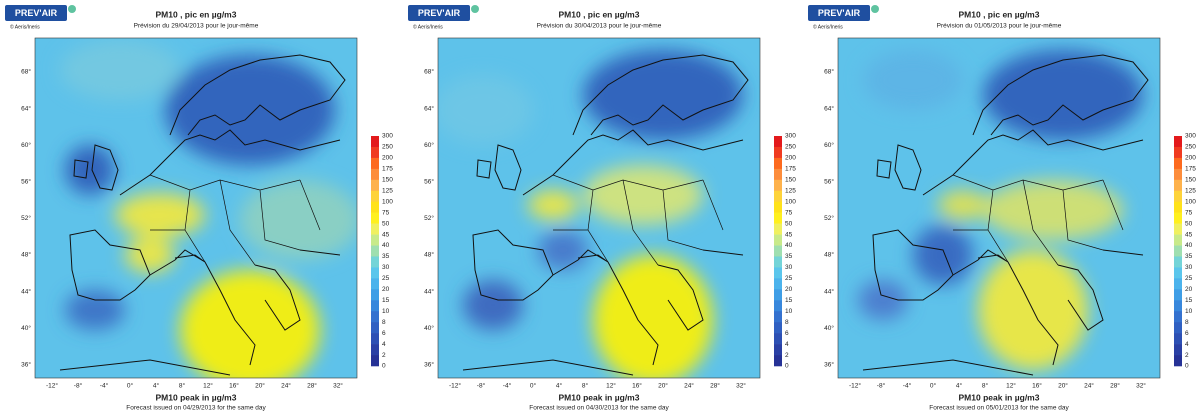 Image resolution: width=1200 pixels, height=413 pixels. Describe the element at coordinates (387, 190) in the screenshot. I see `colorbar-label: 125` at that location.